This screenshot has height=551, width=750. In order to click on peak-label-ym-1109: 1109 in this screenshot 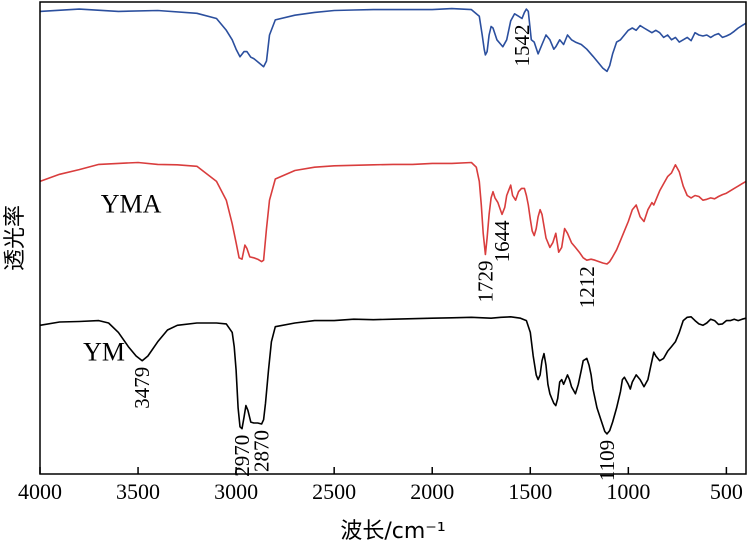, I will do `click(607, 460)`.